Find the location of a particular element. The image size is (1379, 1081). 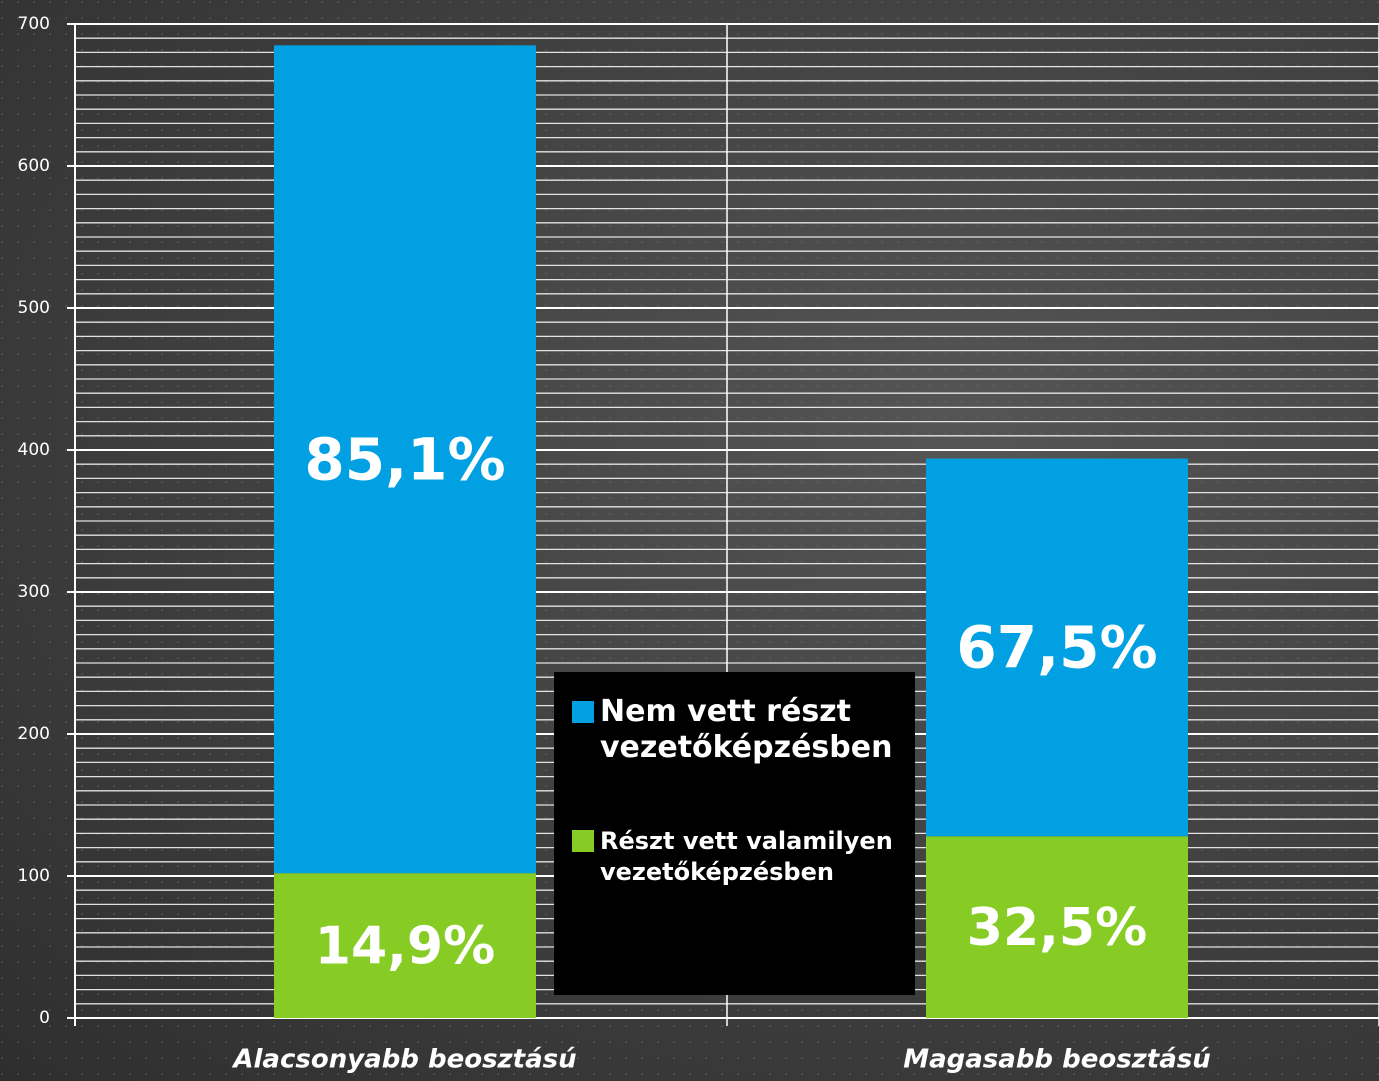

legend-label: Nem vett részt vezetőképzésben is located at coordinates (746, 729).